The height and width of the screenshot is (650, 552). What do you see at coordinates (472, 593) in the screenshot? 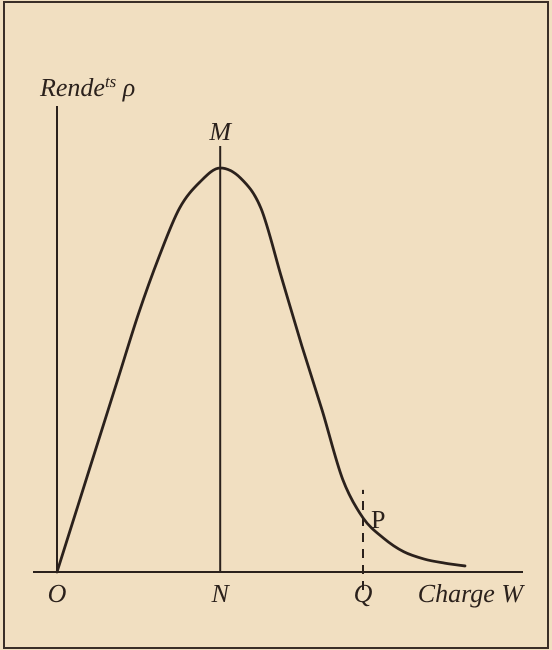
I see `x-axis-title: Charge W` at bounding box center [472, 593].